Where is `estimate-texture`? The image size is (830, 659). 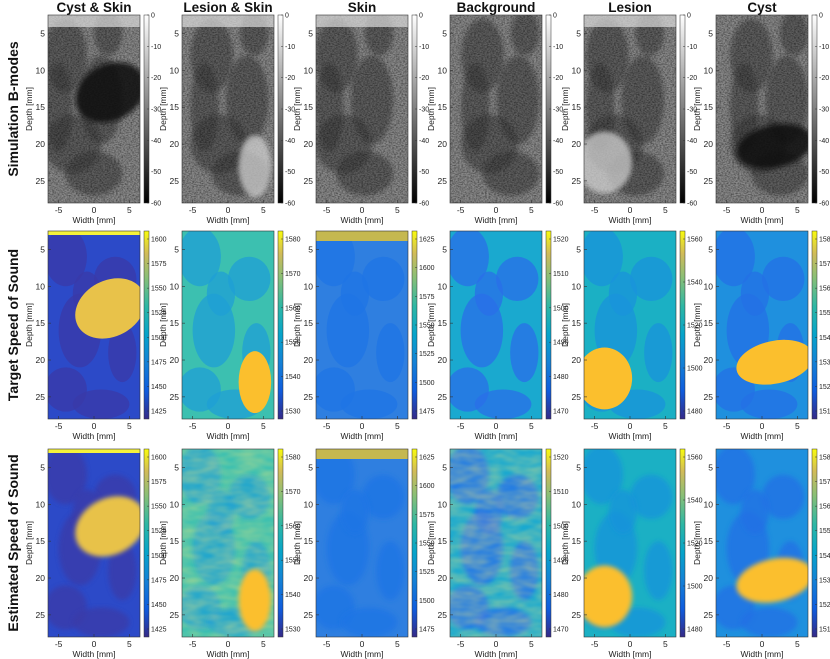 estimate-texture is located at coordinates (496, 543).